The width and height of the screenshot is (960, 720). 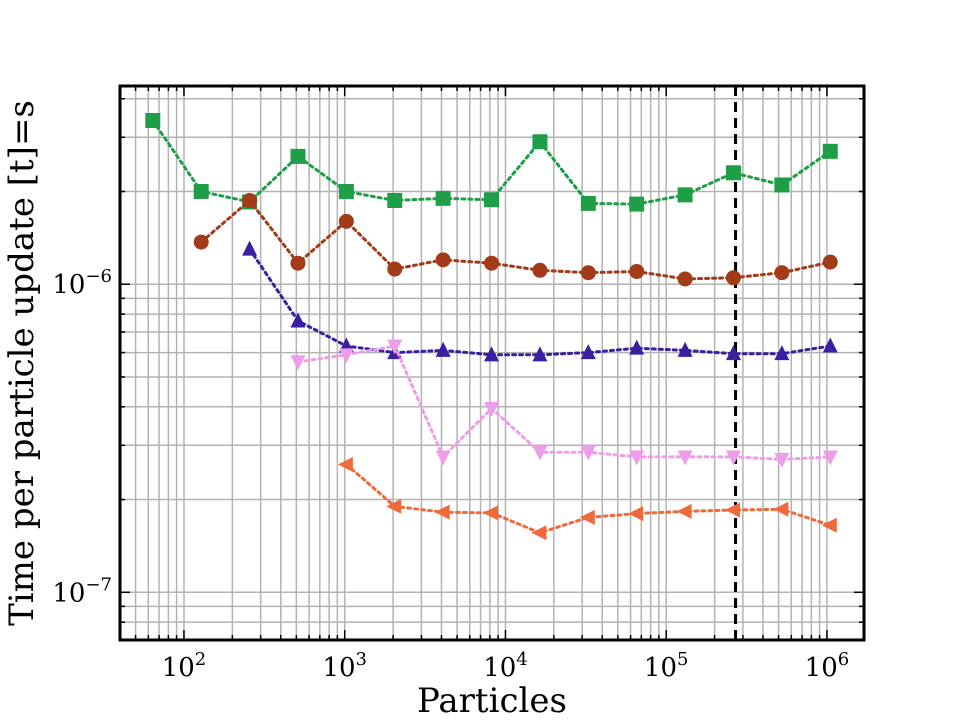 I want to click on x-tick-label: 104, so click(x=505, y=666).